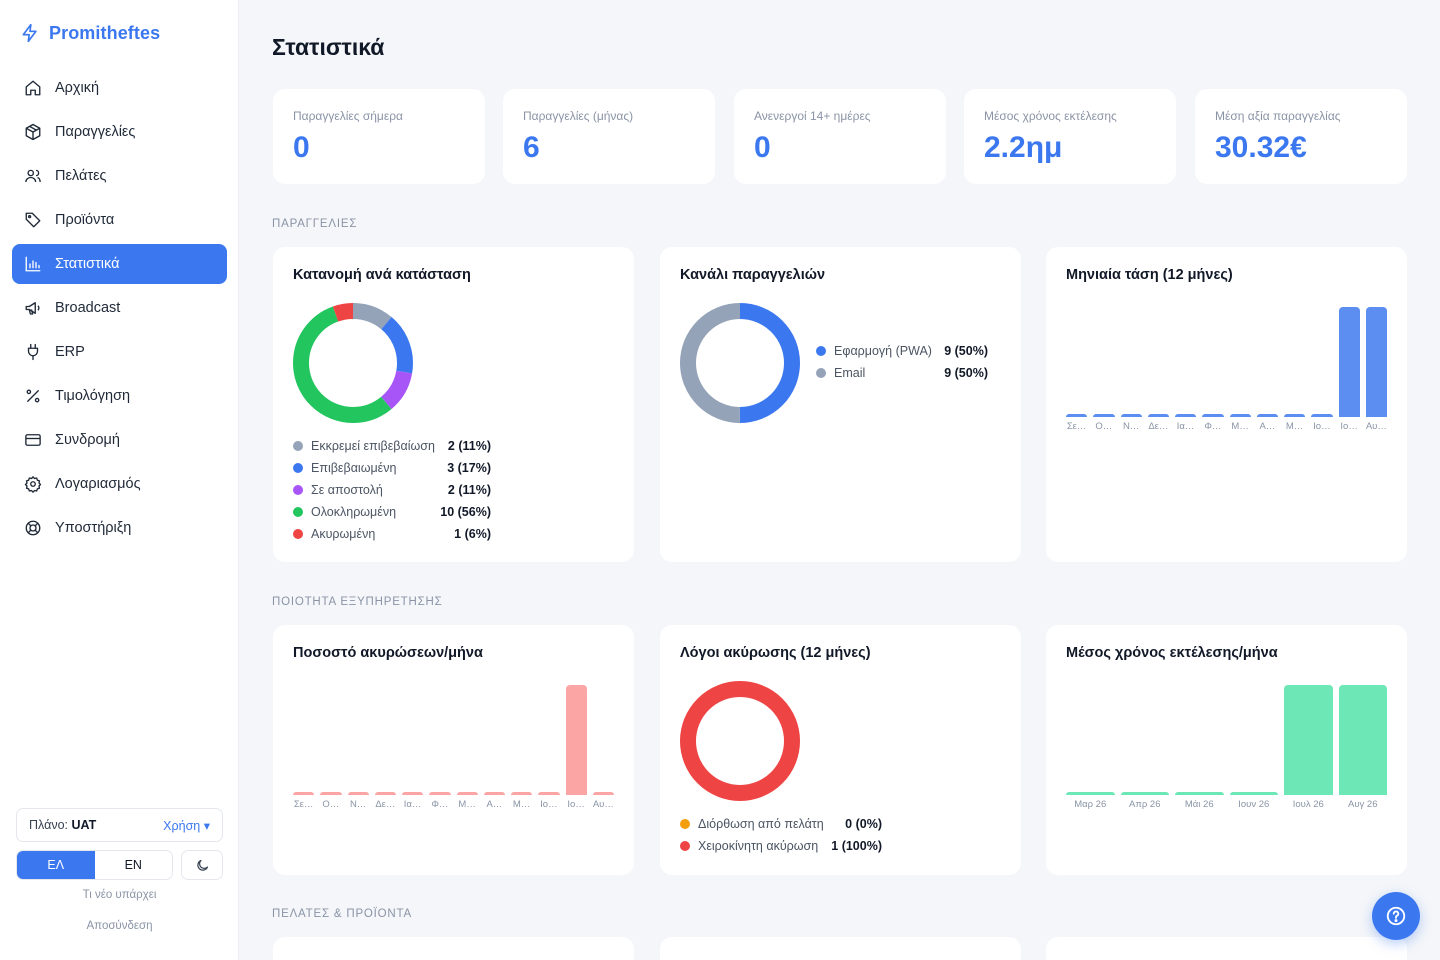  Describe the element at coordinates (392, 446) in the screenshot. I see `legend-item: Εκκρεμεί επιβεβαίωση 2 (11%)` at that location.